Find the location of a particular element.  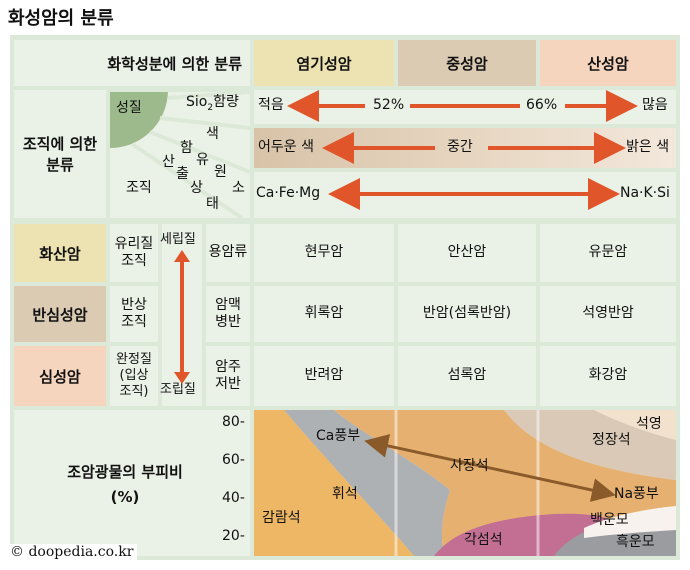

grain-coarse-label: 조립질 is located at coordinates (178, 389).